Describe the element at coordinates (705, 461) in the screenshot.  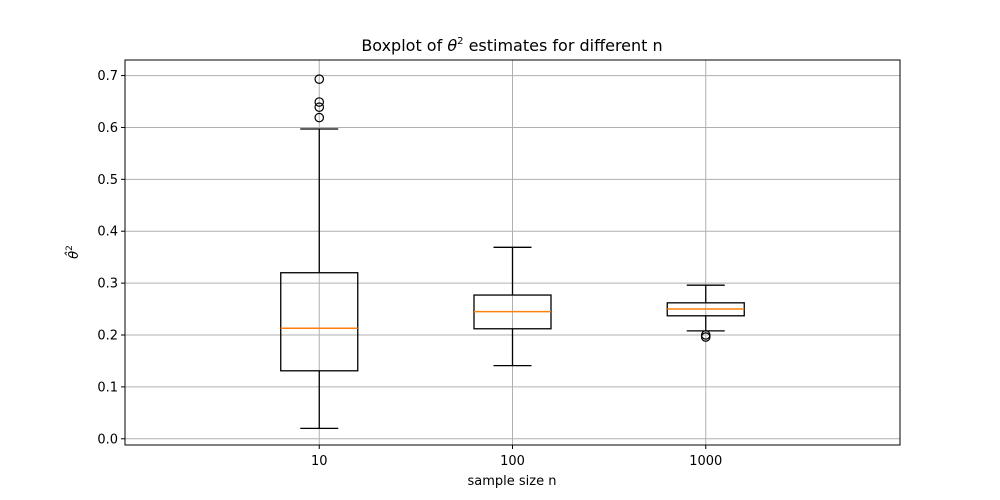
I see `x-tick-label: 1000` at that location.